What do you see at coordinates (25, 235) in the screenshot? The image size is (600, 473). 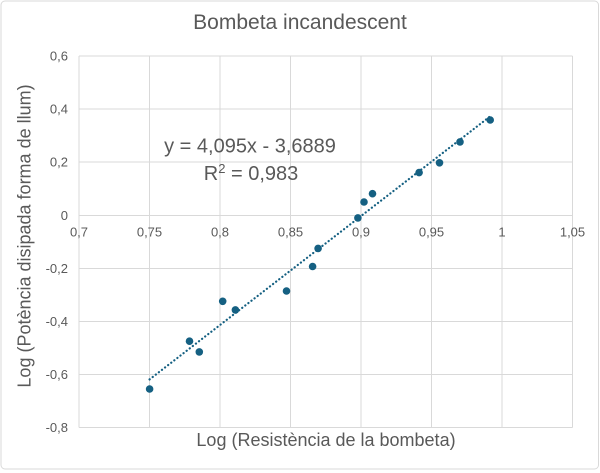 I see `svg-text:Log (Potència disipada forma d: Log (Potència disipada forma de llum)` at bounding box center [25, 235].